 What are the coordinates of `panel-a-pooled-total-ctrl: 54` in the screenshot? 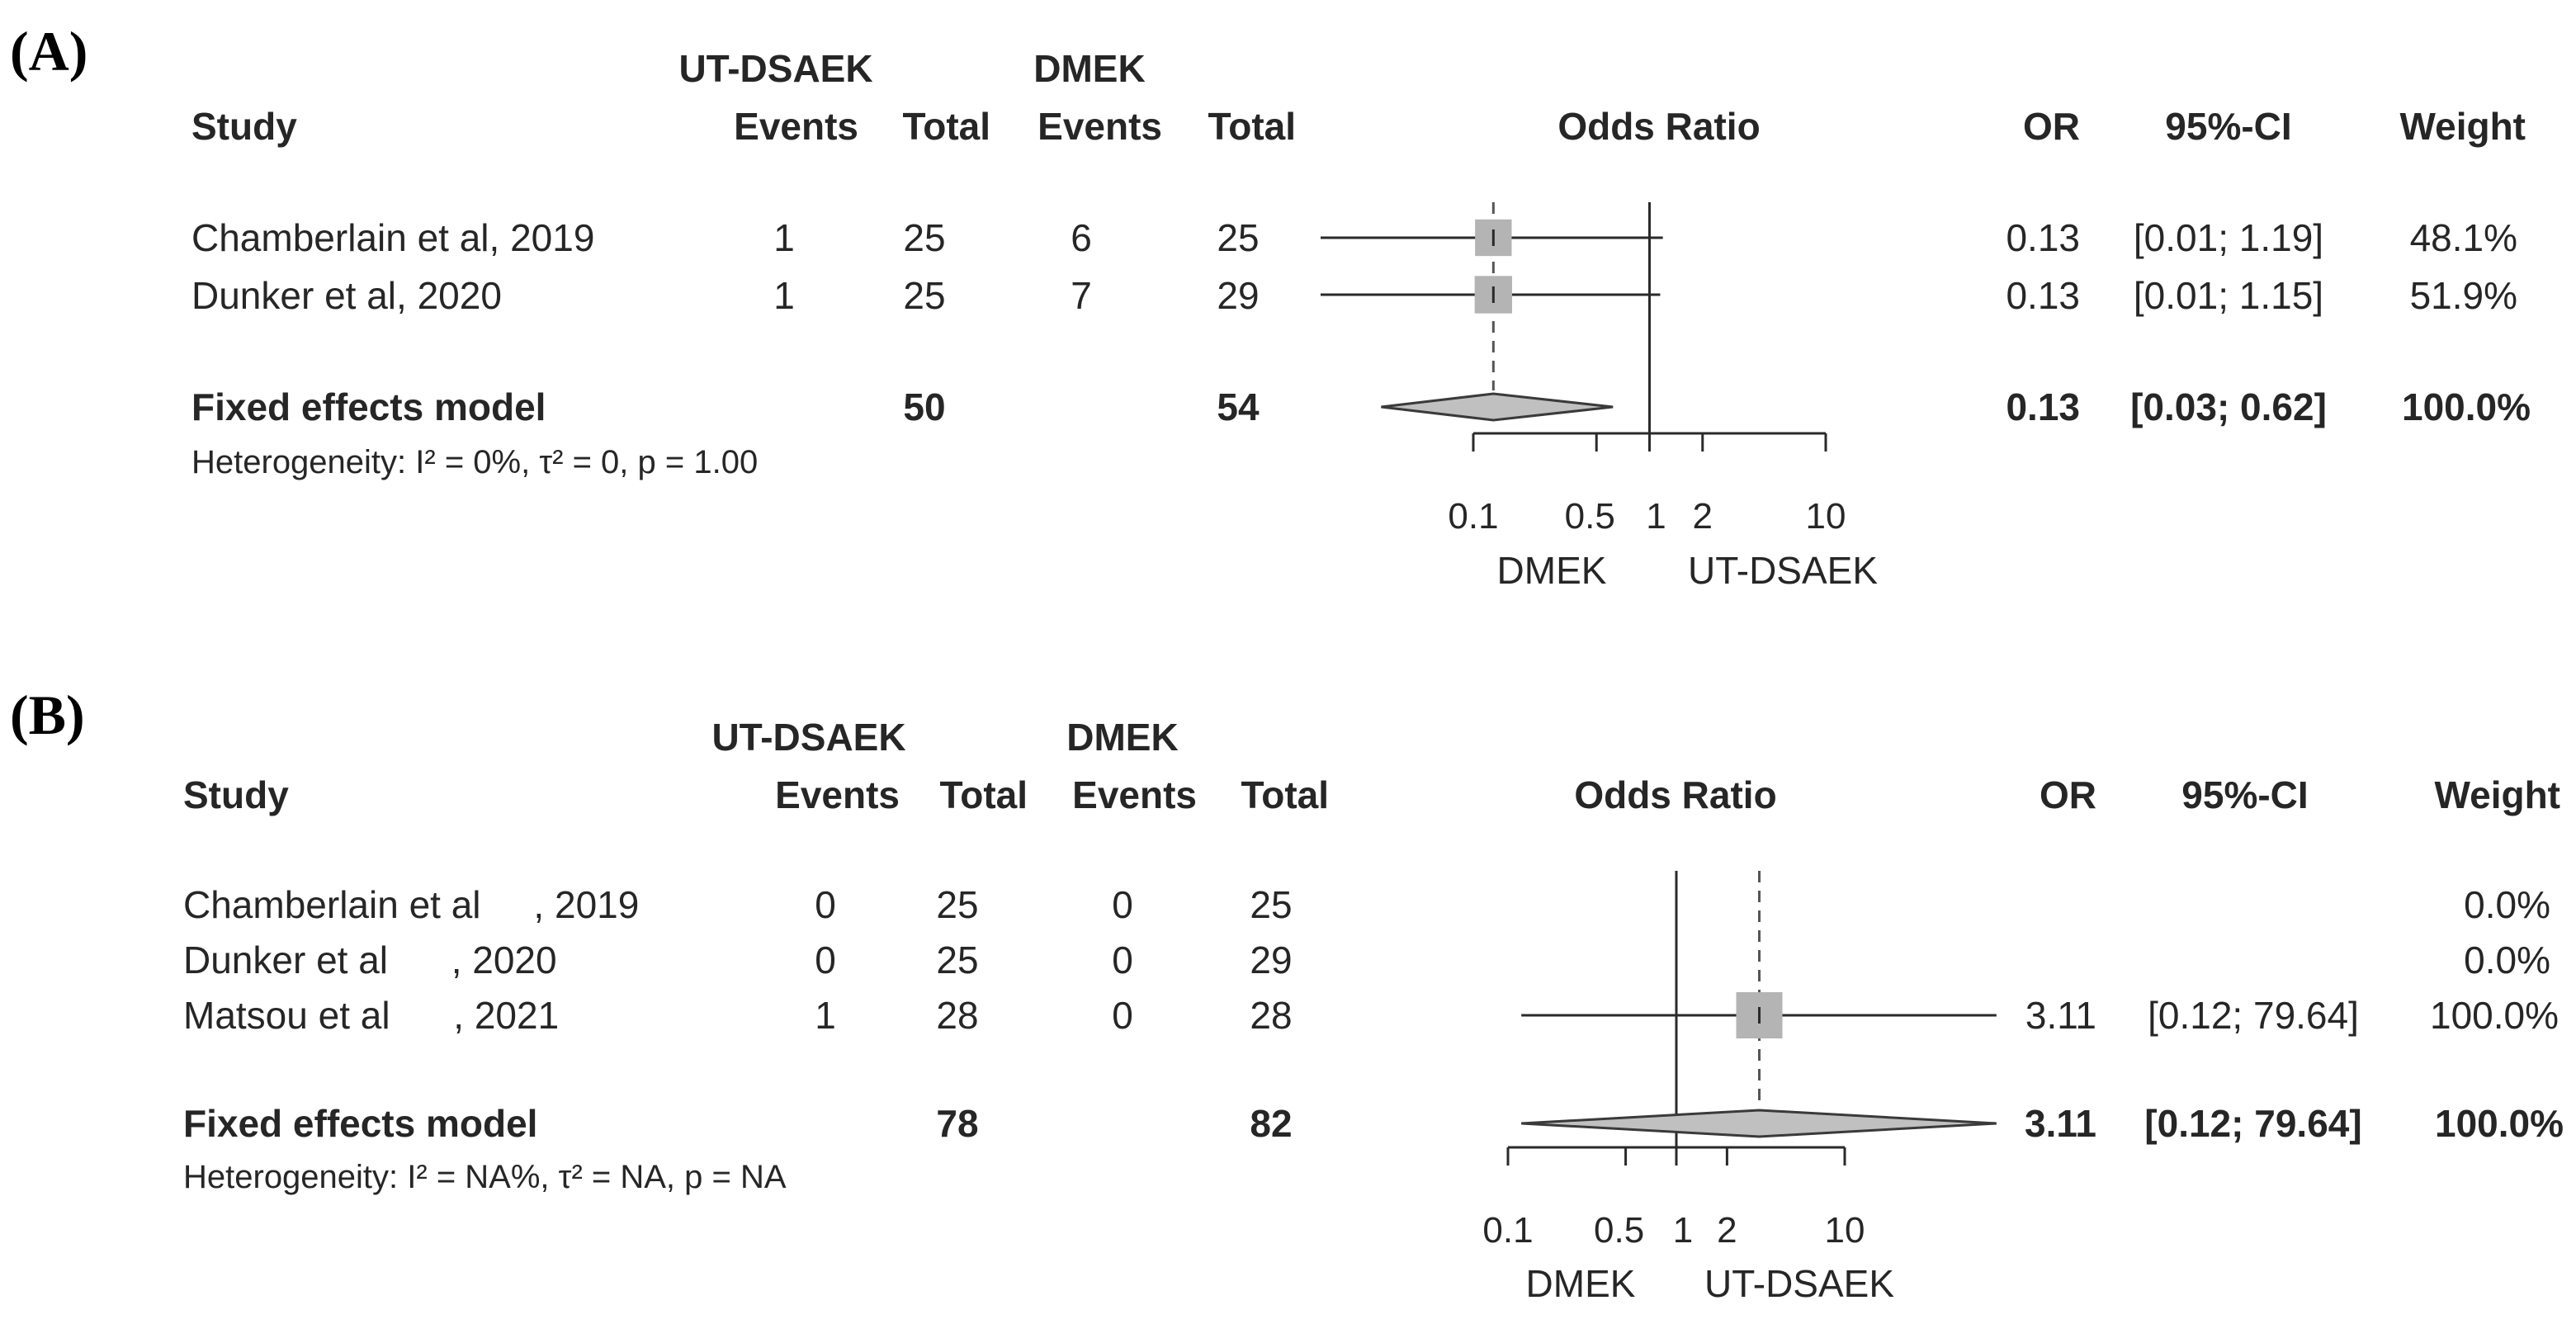 It's located at (1238, 406).